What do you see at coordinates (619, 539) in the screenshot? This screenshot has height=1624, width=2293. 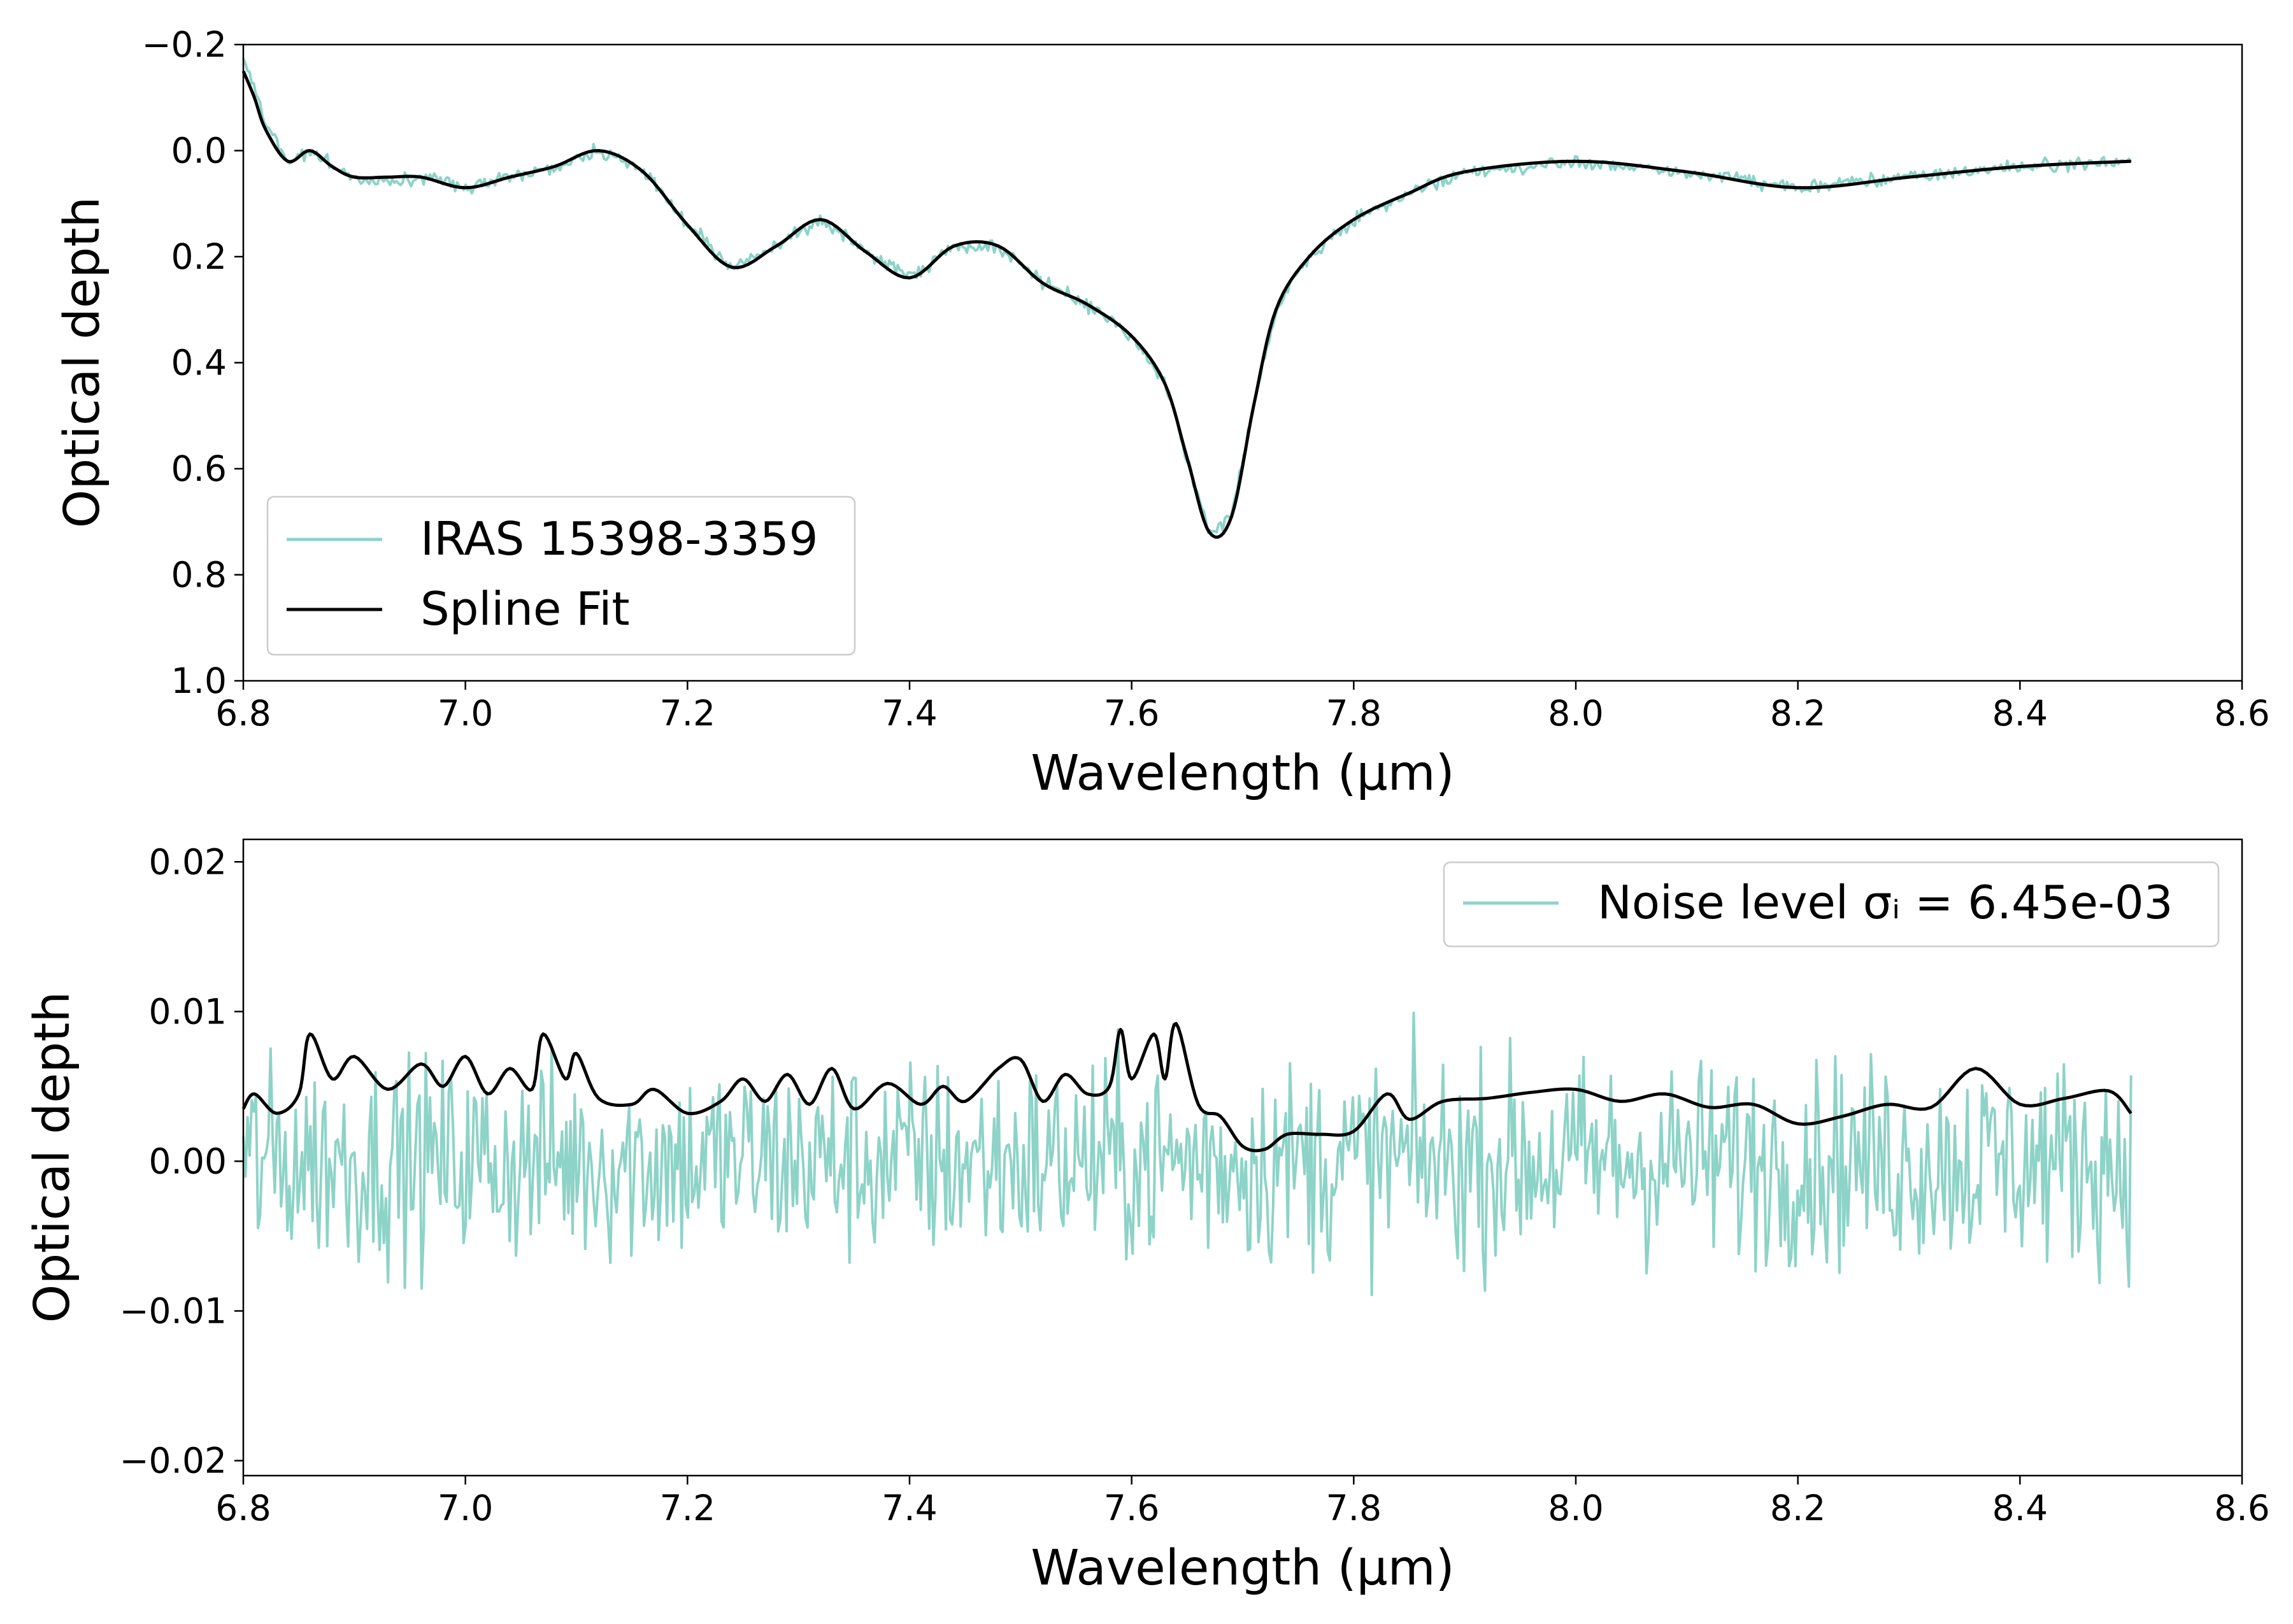 I see `legend-label-spectrum: IRAS 15398-3359` at bounding box center [619, 539].